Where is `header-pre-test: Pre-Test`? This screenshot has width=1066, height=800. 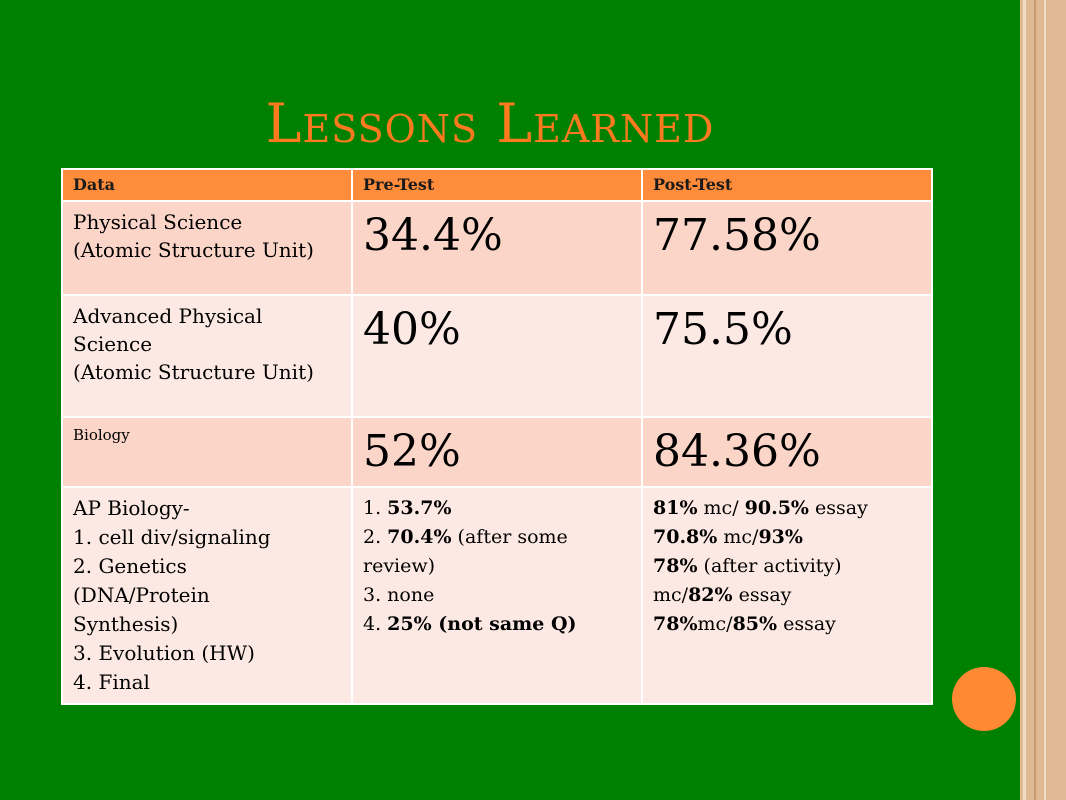 header-pre-test: Pre-Test is located at coordinates (497, 185).